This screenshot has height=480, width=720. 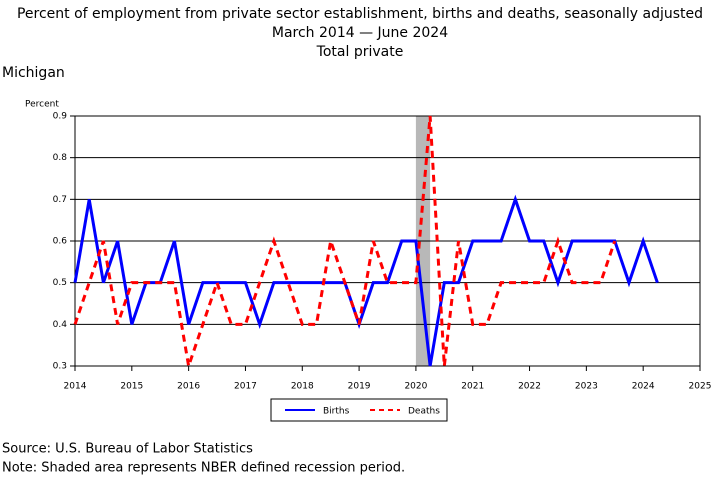 I want to click on y-tick-label: 0.7, so click(x=60, y=200).